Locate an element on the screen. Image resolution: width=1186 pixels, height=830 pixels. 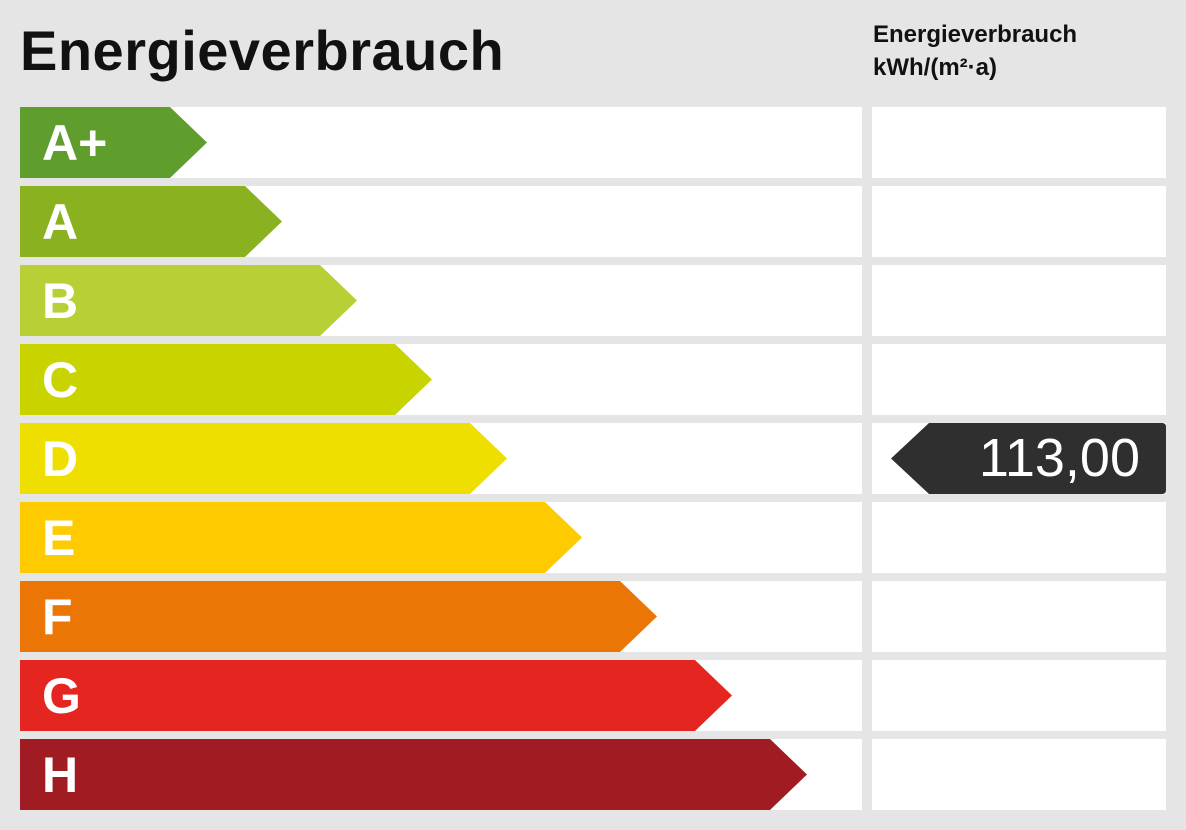
energy-class-row: G is located at coordinates (441, 695).